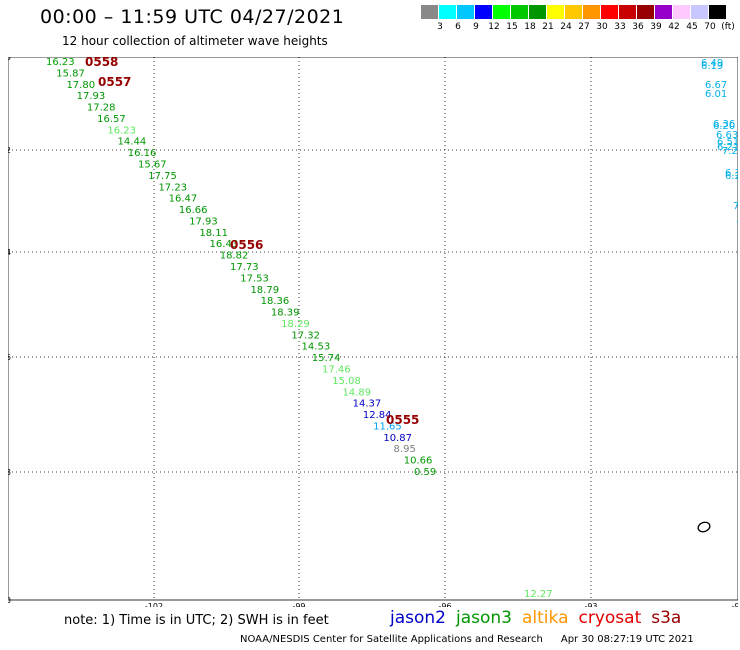 Image resolution: width=740 pixels, height=650 pixels. I want to click on colorbar-label: 9, so click(476, 27).